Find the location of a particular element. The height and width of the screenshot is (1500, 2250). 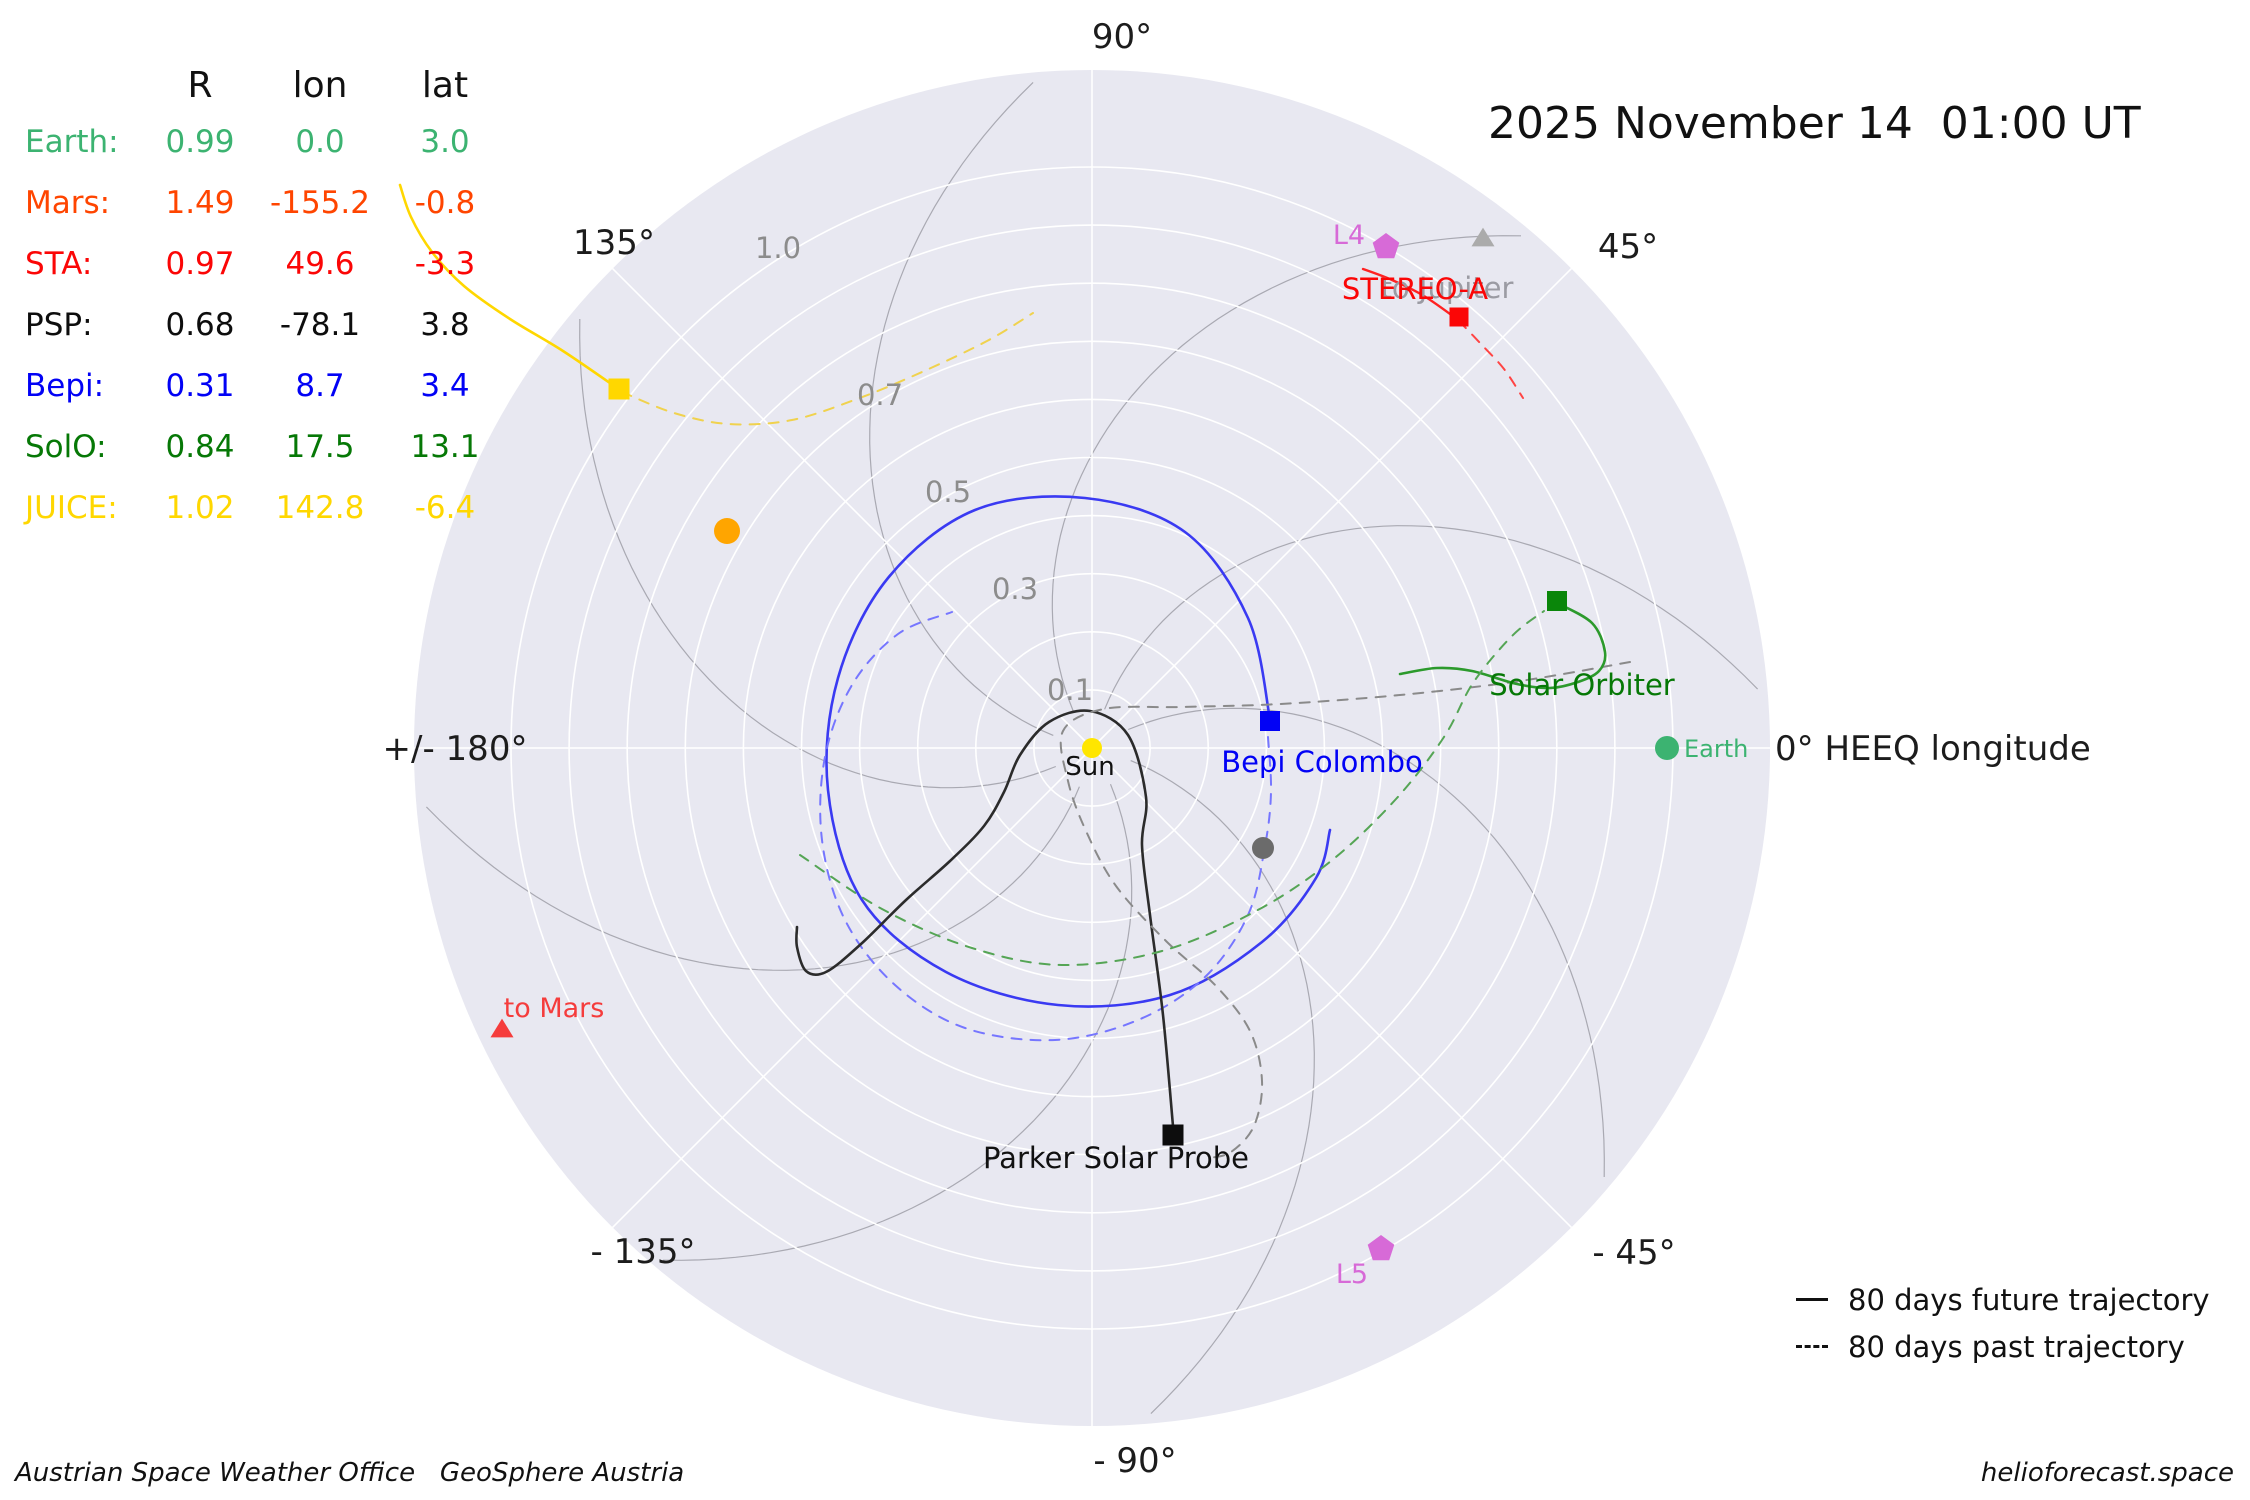

angle-tick-label: 90° is located at coordinates (1122, 37).